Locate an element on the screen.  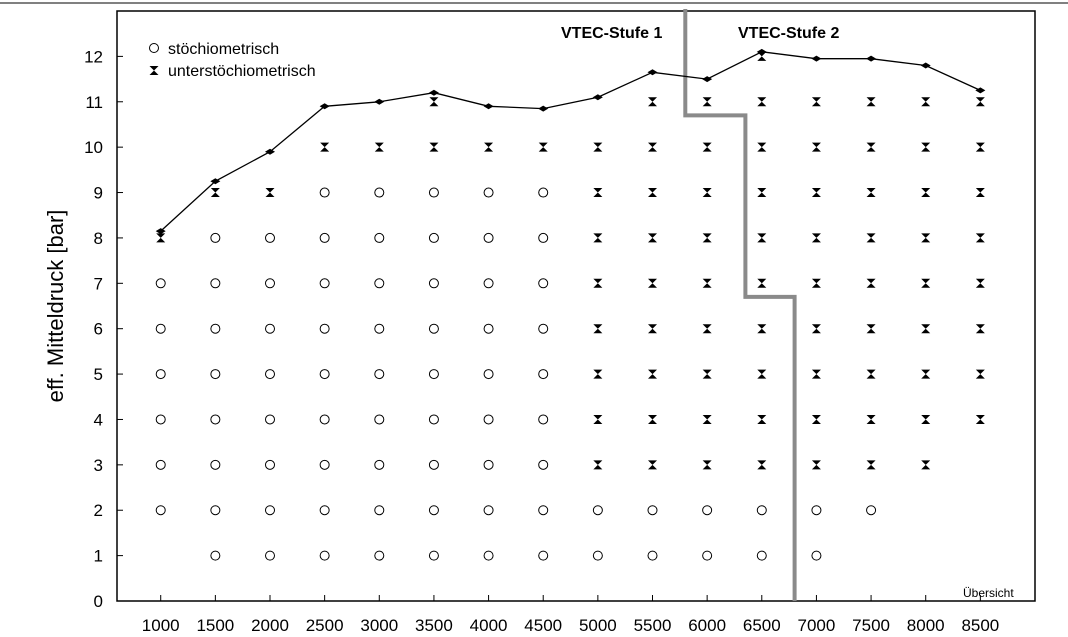
y-tick-label: 4 is located at coordinates (98, 419).